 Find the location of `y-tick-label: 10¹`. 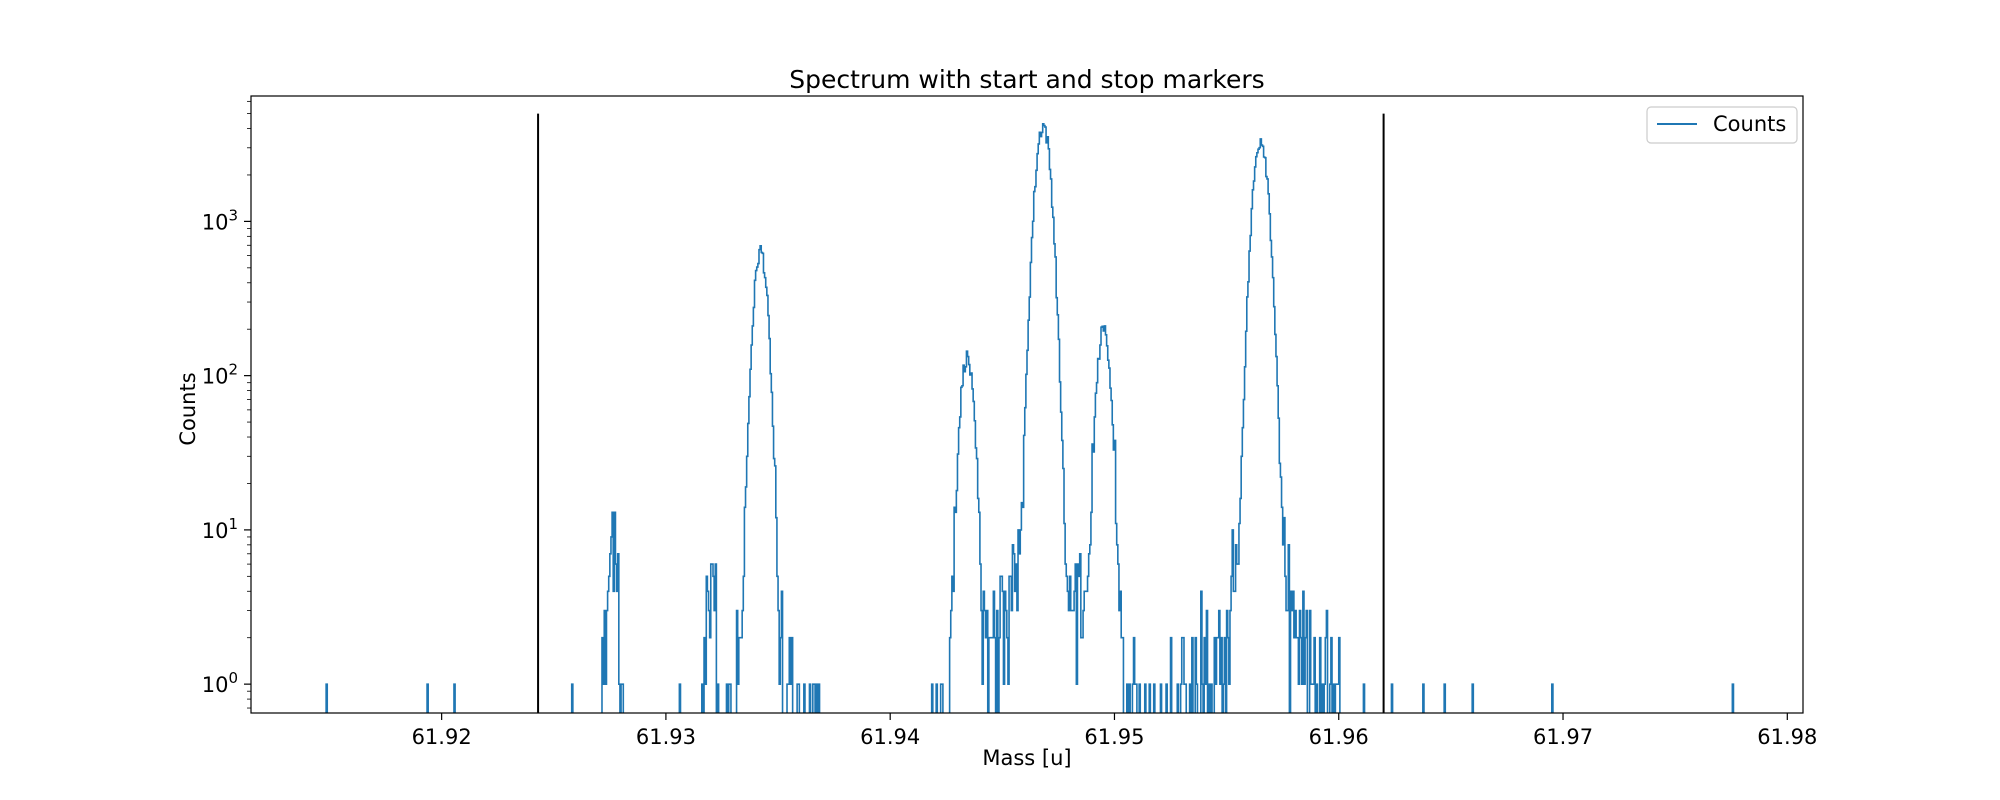

y-tick-label: 10¹ is located at coordinates (220, 529).